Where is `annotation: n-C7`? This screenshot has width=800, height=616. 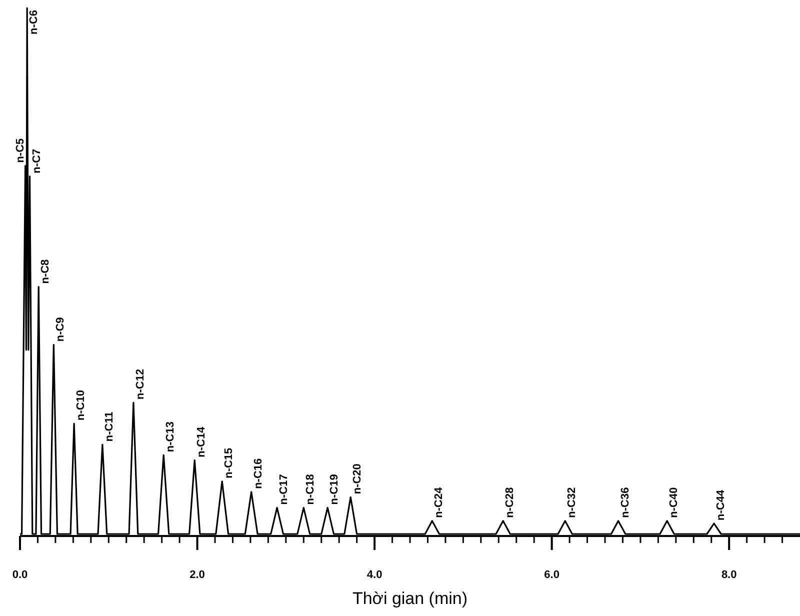
annotation: n-C7 is located at coordinates (36, 161).